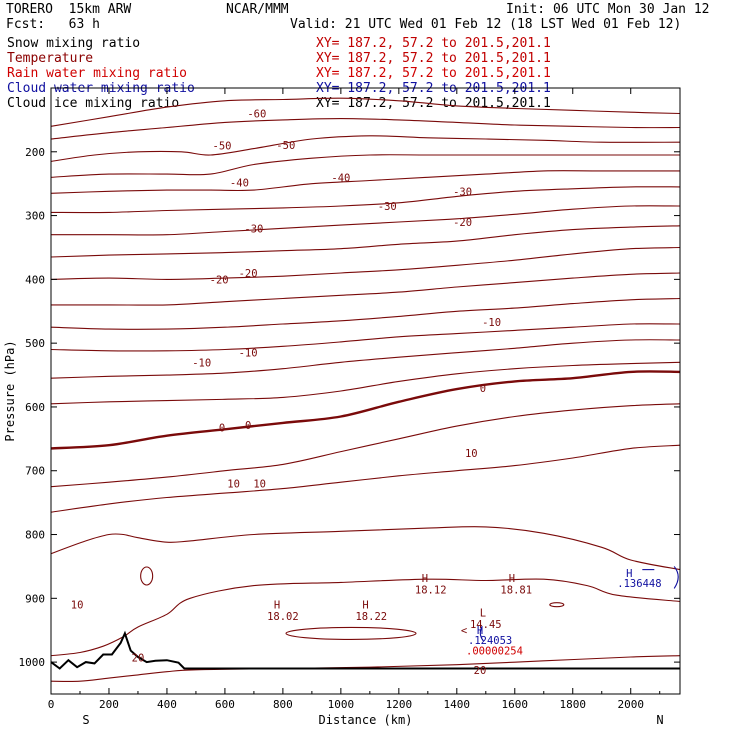 The height and width of the screenshot is (740, 740). I want to click on legend-cloud-ice: Cloud ice mixing ratio, so click(93, 103).